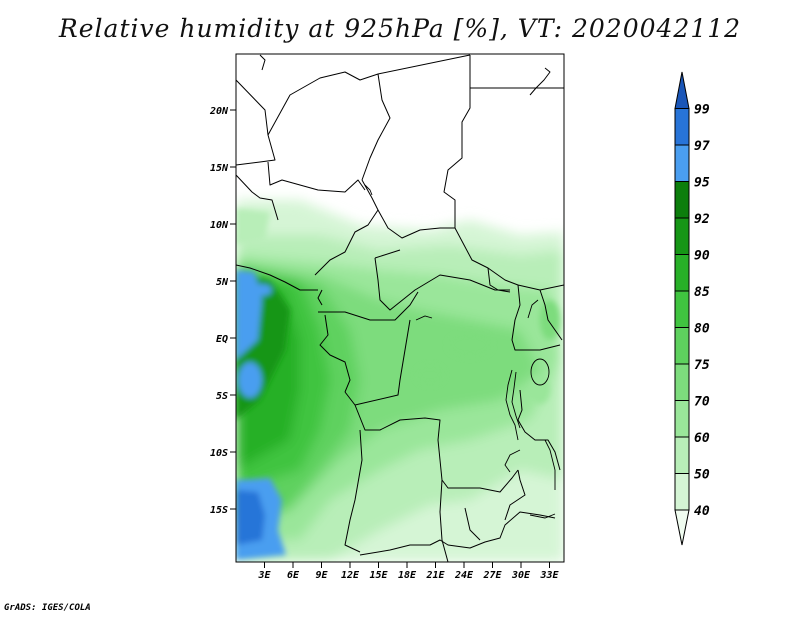  I want to click on lon-label: 27E, so click(492, 575).